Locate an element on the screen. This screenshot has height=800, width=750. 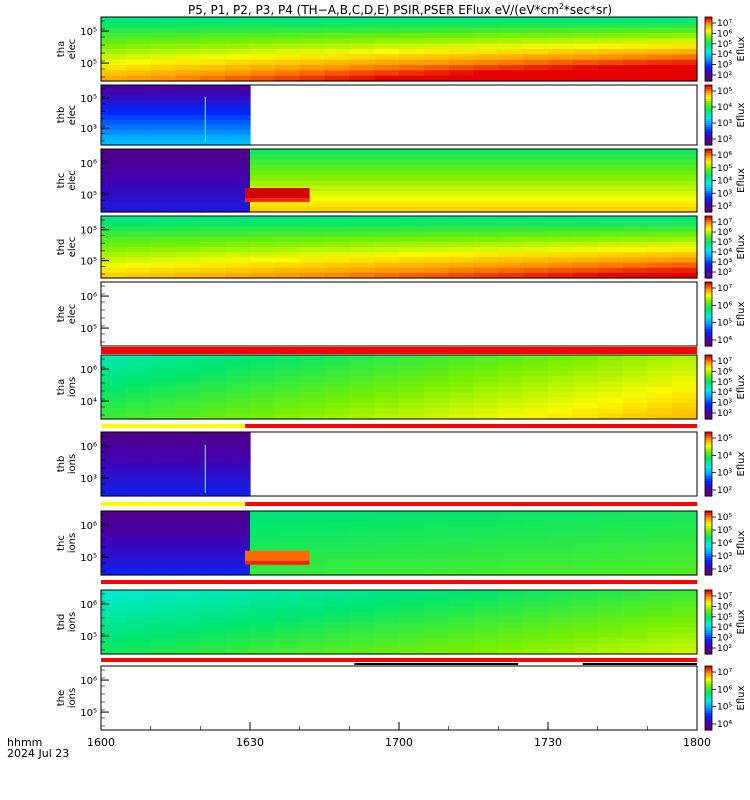
y-tick-label: 10⁵ is located at coordinates (88, 231).